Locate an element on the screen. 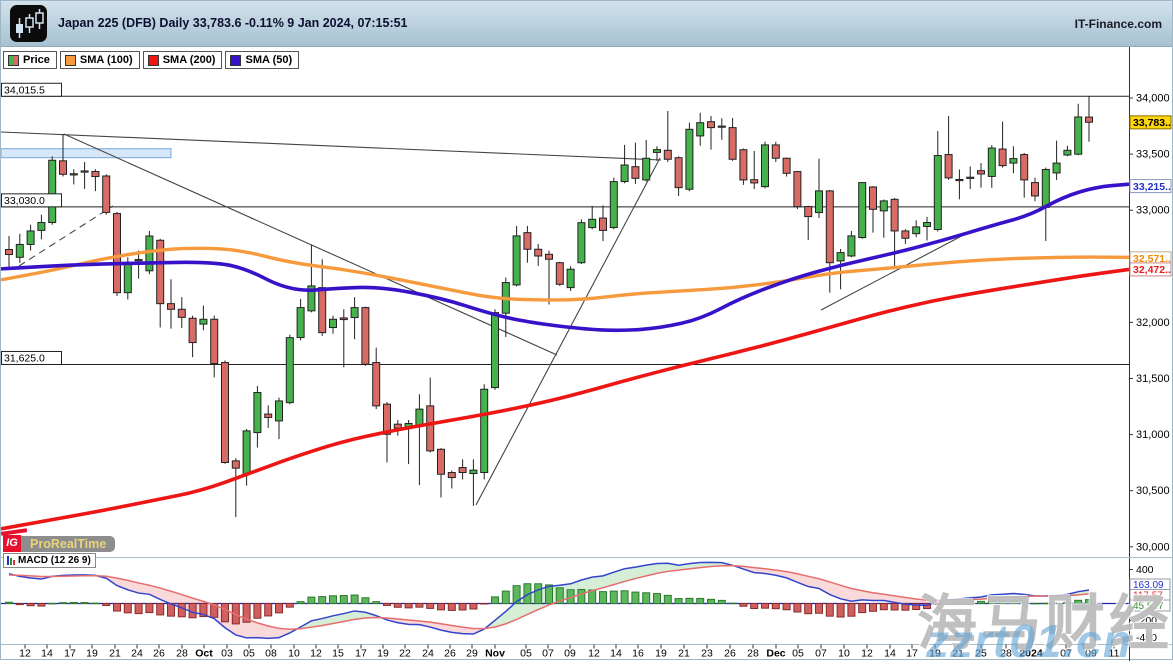 Image resolution: width=1173 pixels, height=668 pixels. macd-pane is located at coordinates (565, 600).